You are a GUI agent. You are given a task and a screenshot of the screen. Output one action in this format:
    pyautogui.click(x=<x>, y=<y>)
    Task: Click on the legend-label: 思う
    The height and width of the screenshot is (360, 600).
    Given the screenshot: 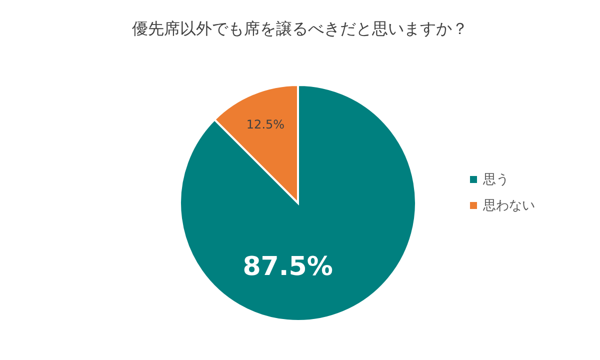 What is the action you would take?
    pyautogui.click(x=495, y=180)
    